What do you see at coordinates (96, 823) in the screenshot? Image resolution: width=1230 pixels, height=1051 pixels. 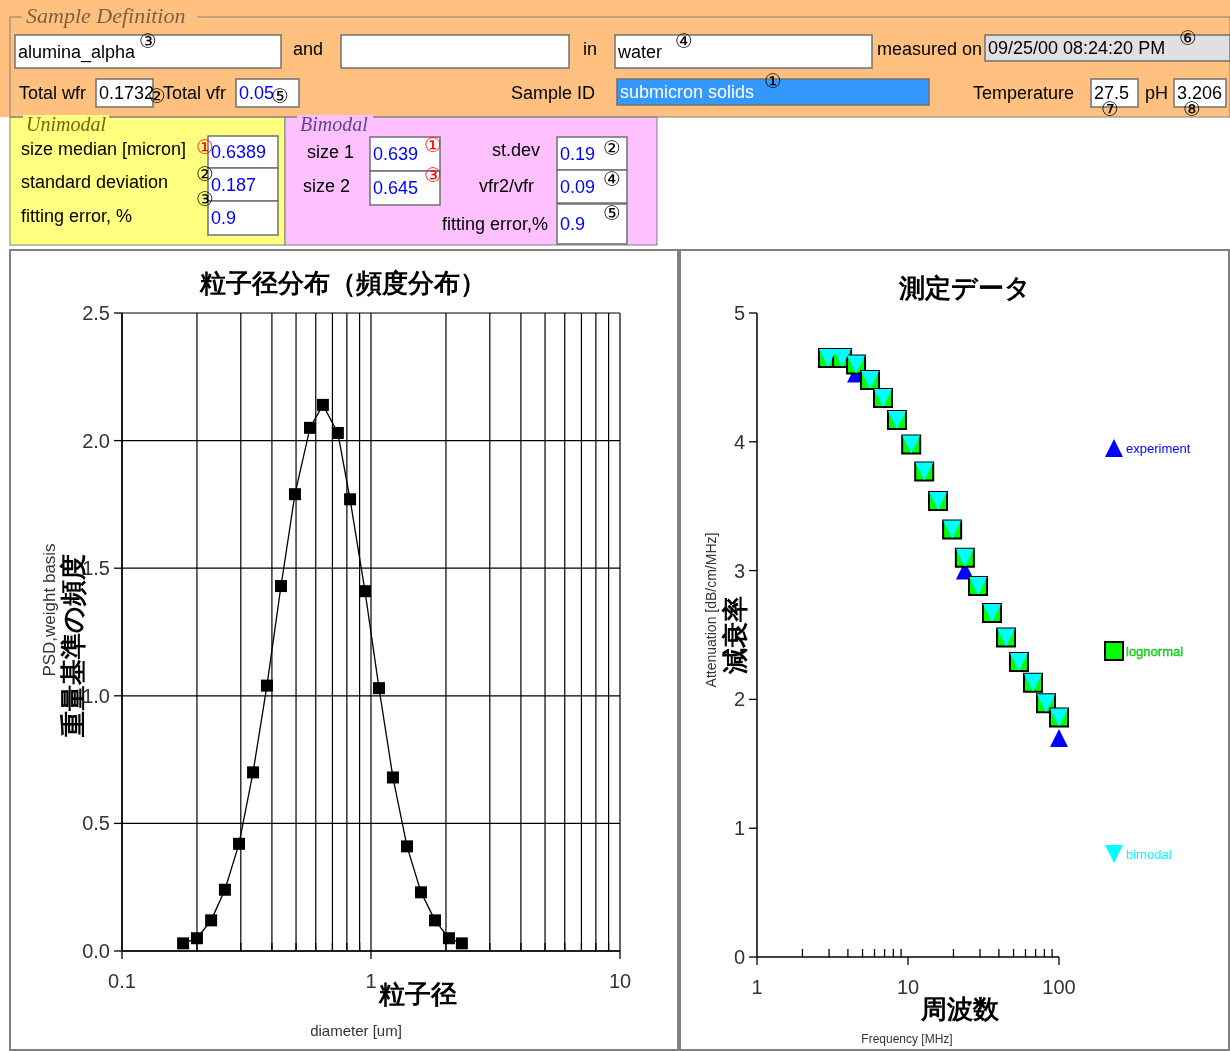 I see `y-tick-label: 0.5` at bounding box center [96, 823].